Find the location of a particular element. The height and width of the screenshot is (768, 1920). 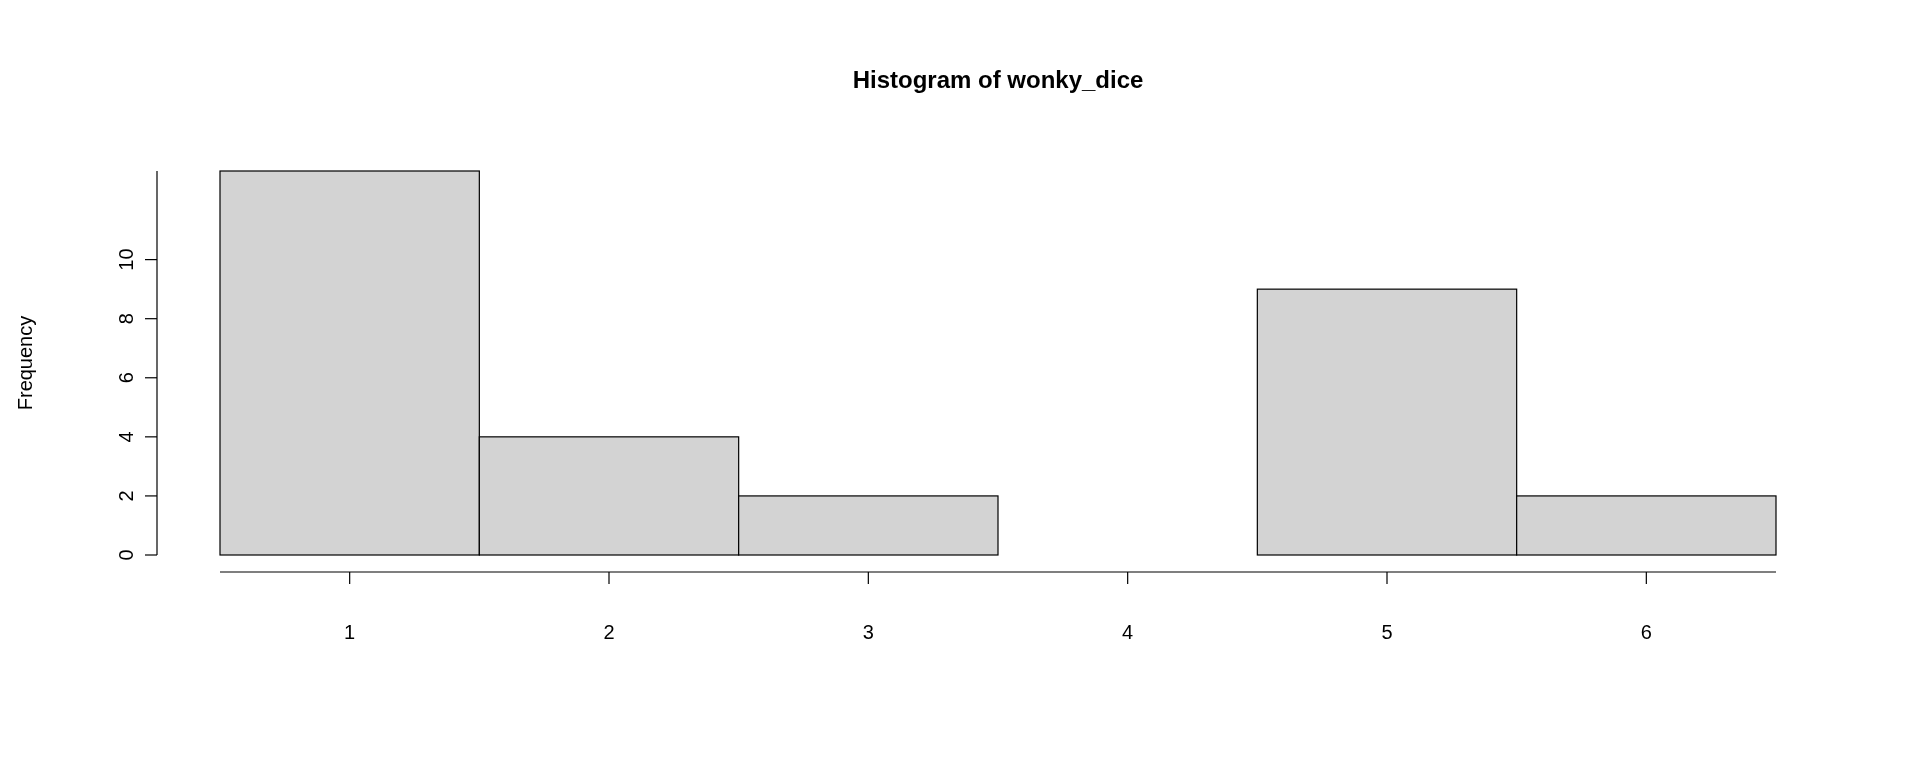

x-tick-label: 5 is located at coordinates (1387, 632).